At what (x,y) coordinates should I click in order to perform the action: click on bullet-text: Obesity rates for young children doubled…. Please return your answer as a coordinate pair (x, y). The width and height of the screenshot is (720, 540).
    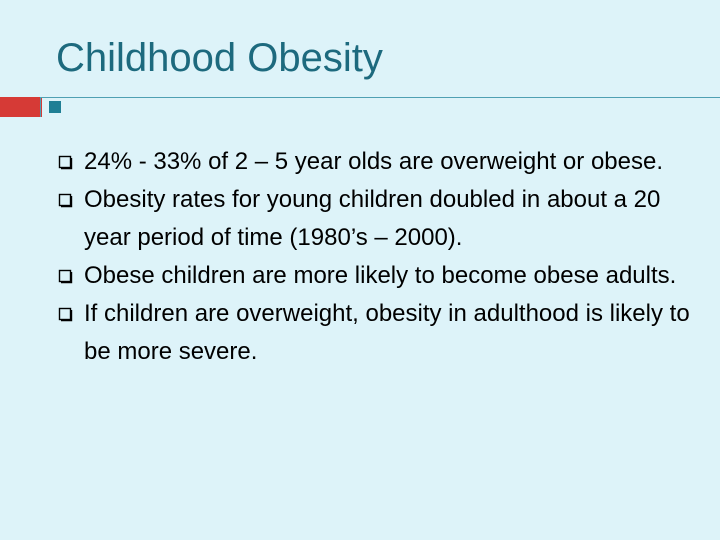
    Looking at the image, I should click on (372, 218).